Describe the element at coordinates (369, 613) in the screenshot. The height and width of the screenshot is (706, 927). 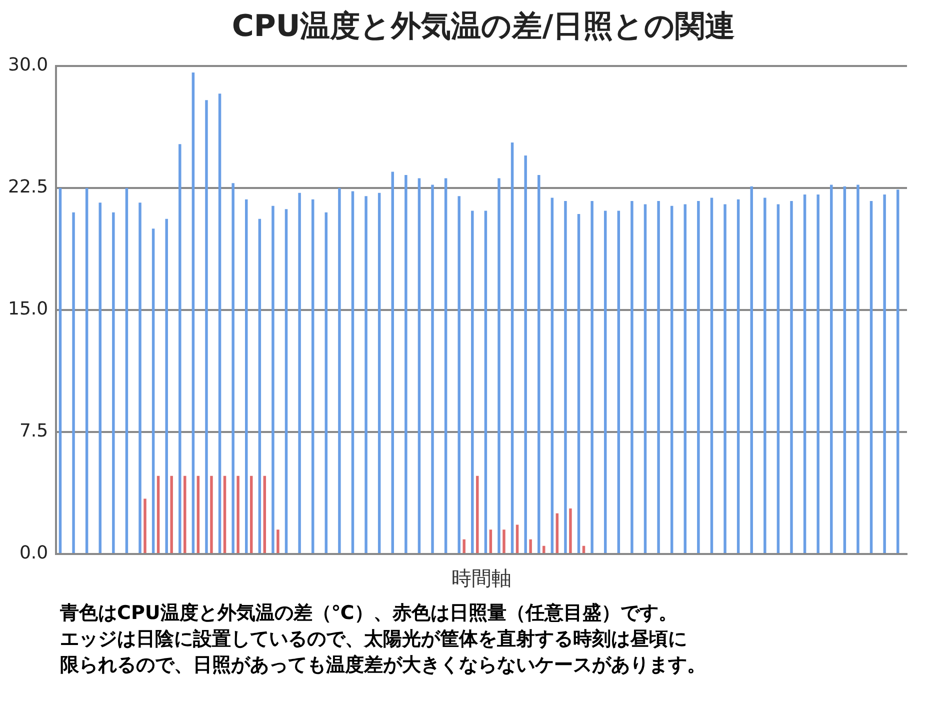
I see `text: 青色はCPU温度と外気温の差（℃）、赤色は日照量（任意目盛）です。` at that location.